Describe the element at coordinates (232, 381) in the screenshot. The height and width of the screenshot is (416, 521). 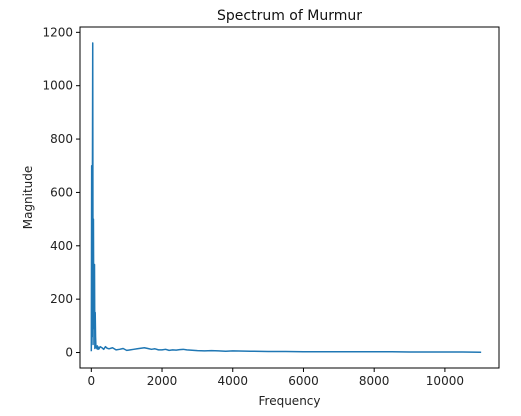
I see `x-tick-label: 4000` at that location.